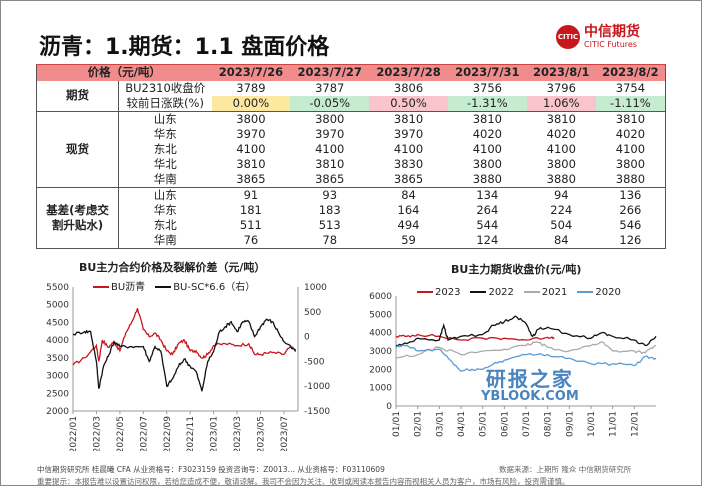  What do you see at coordinates (380, 370) in the screenshot?
I see `y-tick-label: 2000` at bounding box center [380, 370].